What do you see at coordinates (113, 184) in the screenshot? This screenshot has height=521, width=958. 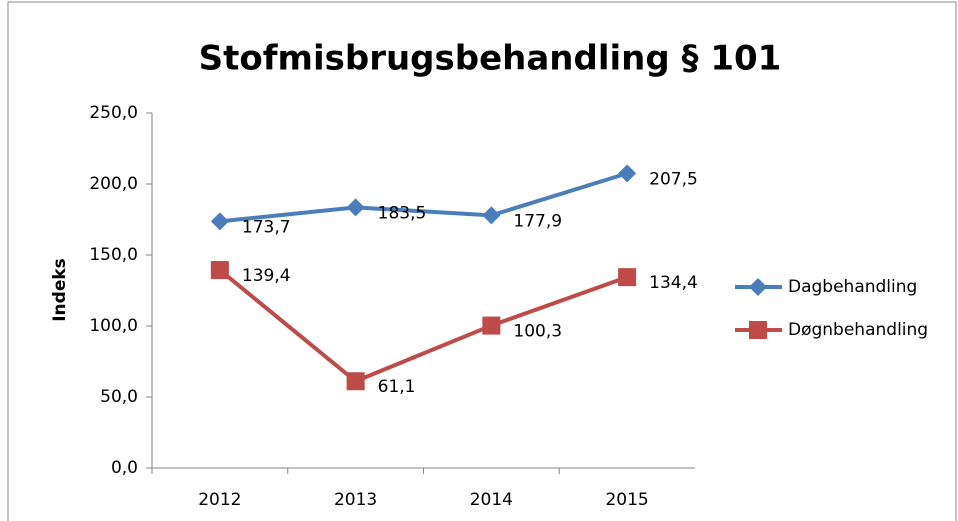 I see `y-tick-label: 200,0` at bounding box center [113, 184].